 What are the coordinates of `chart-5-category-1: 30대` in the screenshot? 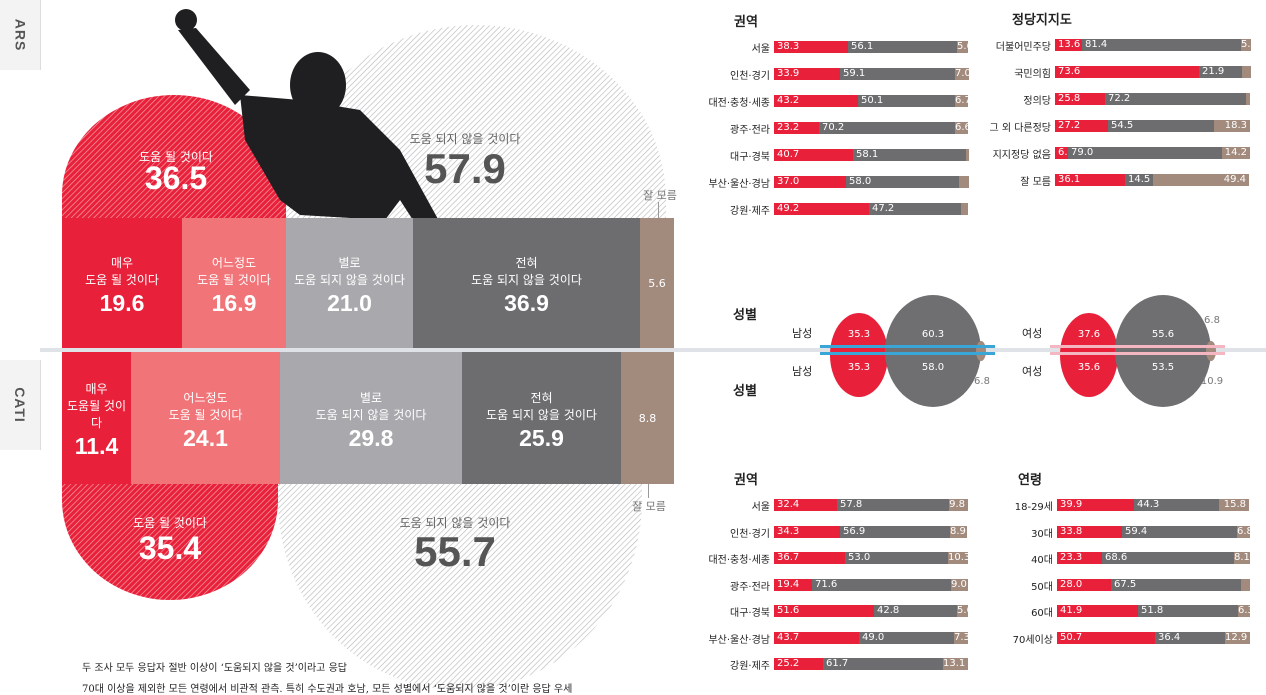 It's located at (1042, 534).